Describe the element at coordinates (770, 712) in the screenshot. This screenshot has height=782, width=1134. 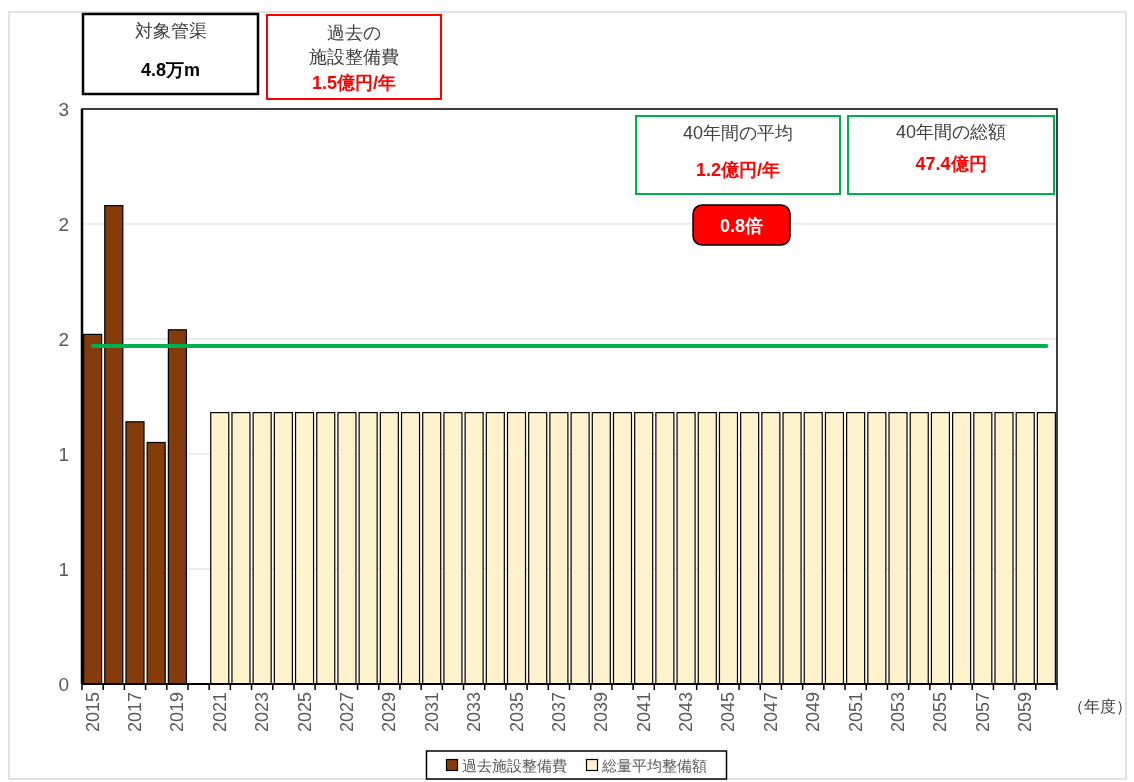
I see `x-tick-label: 2047` at that location.